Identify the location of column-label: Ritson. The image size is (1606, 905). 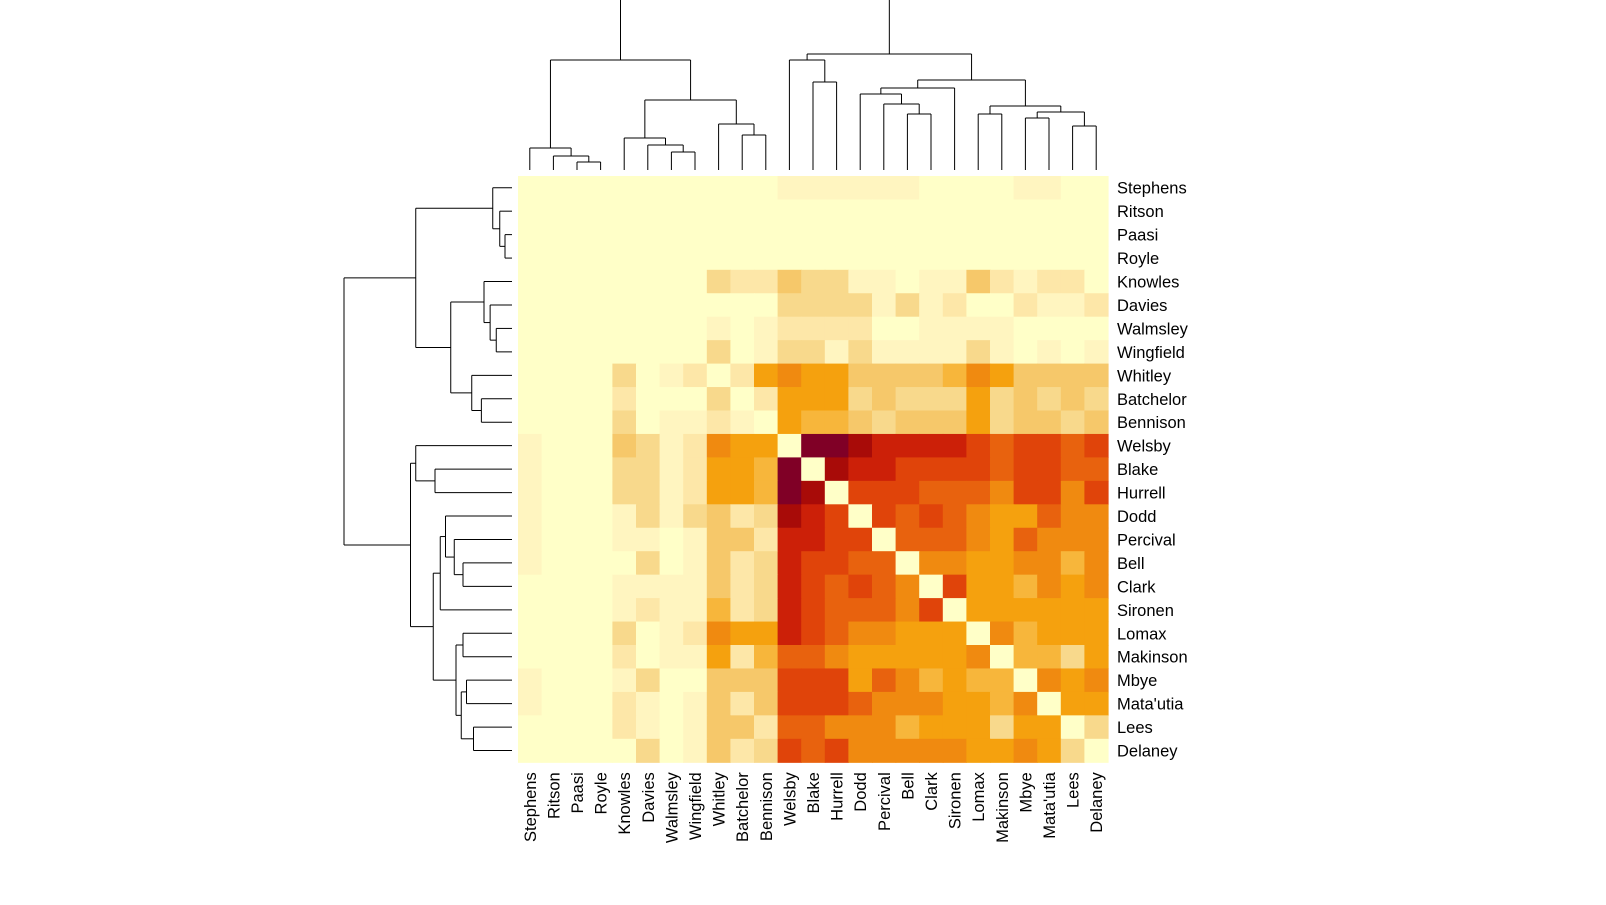
(554, 795).